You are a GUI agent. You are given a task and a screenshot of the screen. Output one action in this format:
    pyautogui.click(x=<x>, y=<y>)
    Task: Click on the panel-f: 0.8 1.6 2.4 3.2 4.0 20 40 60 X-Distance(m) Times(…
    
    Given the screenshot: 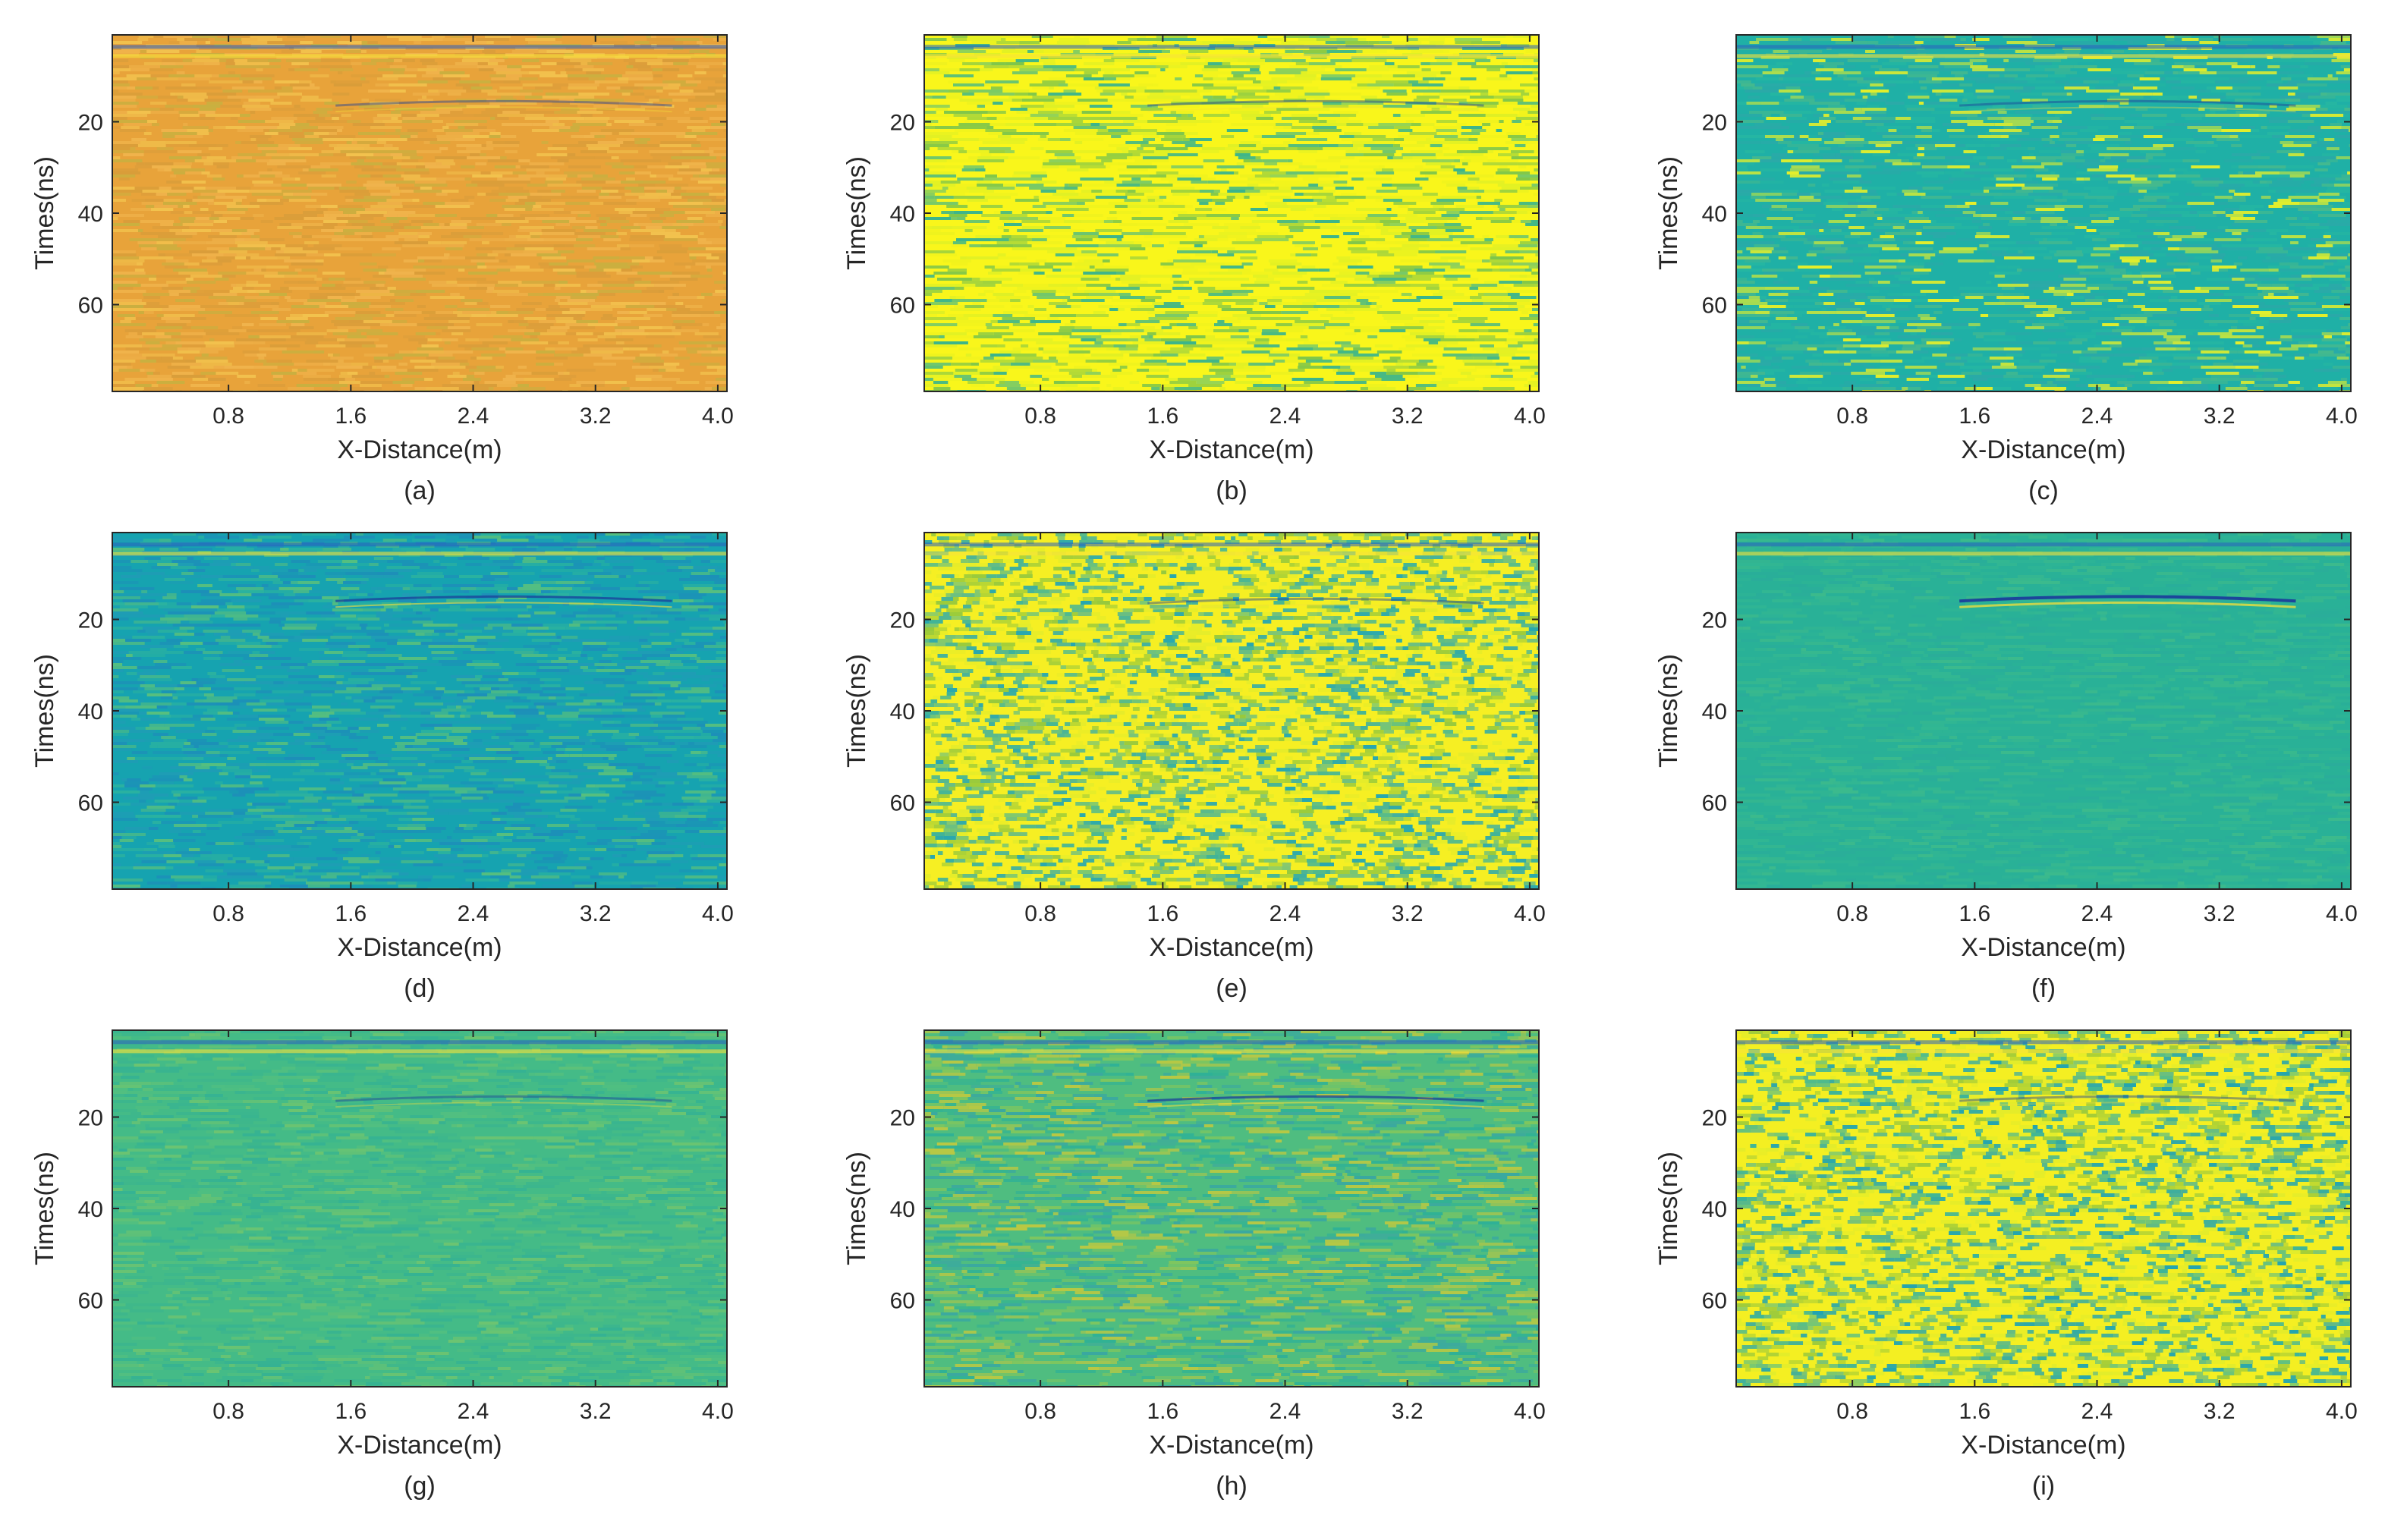 What is the action you would take?
    pyautogui.click(x=2006, y=767)
    